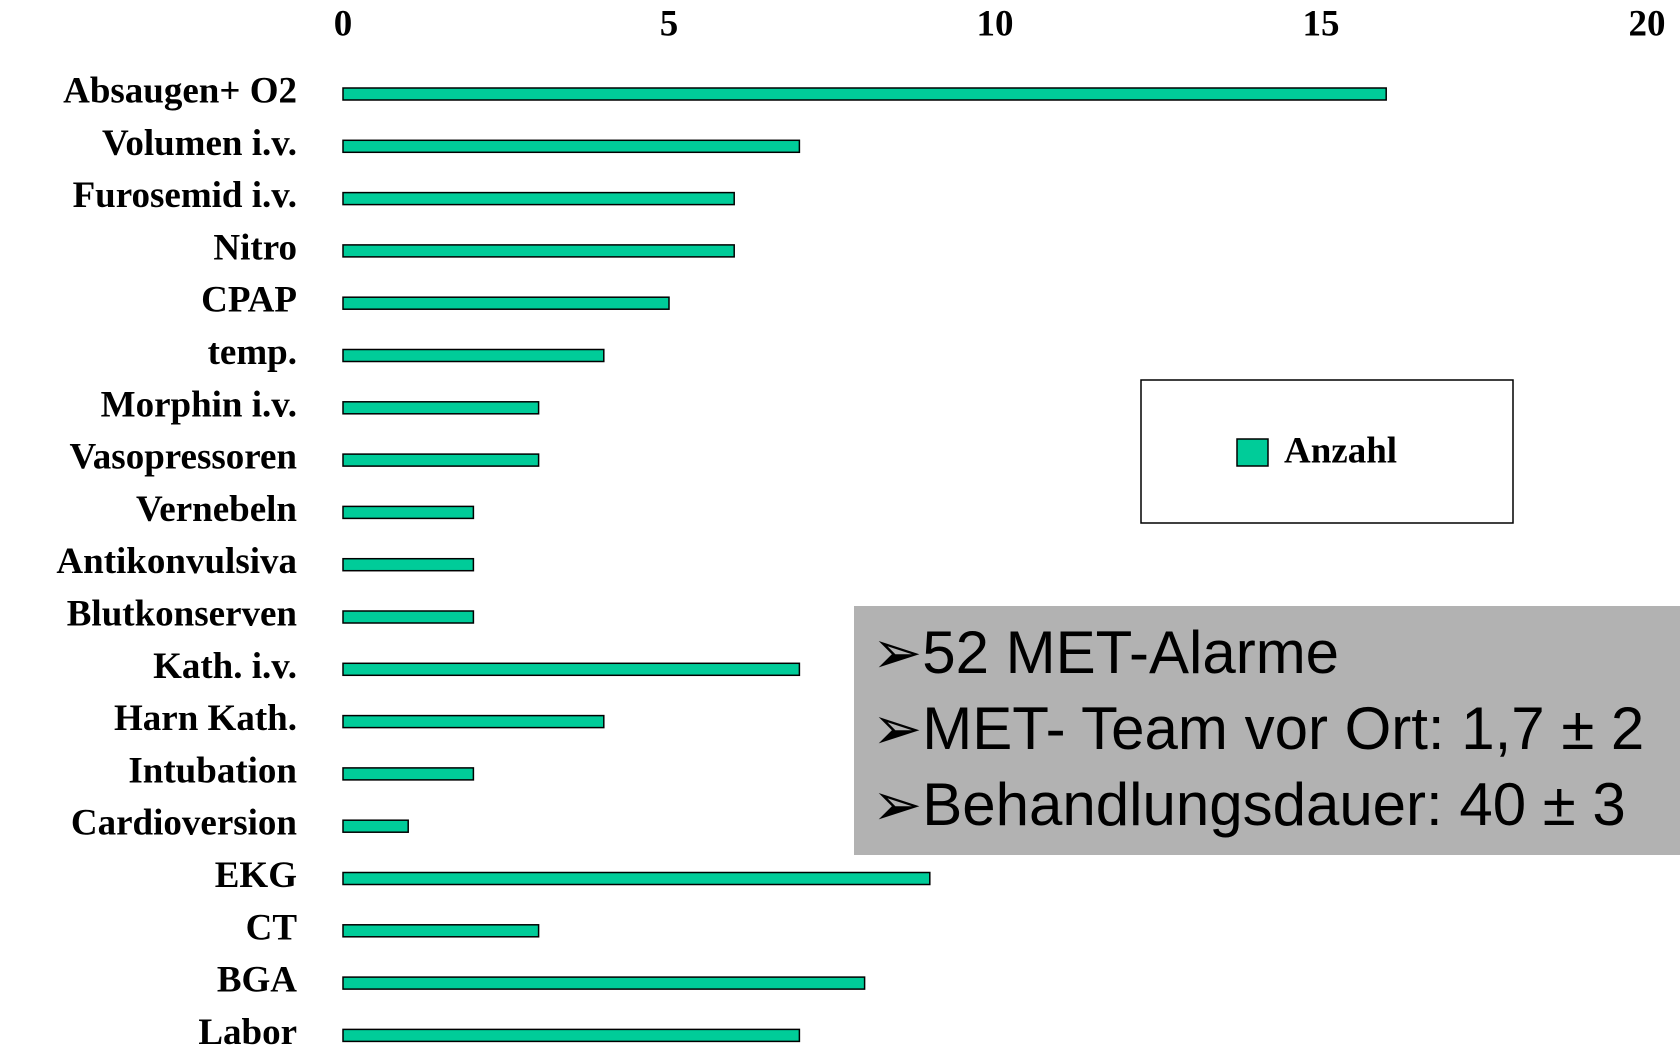 This screenshot has height=1049, width=1680. What do you see at coordinates (1321, 23) in the screenshot?
I see `x-tick-label: 15` at bounding box center [1321, 23].